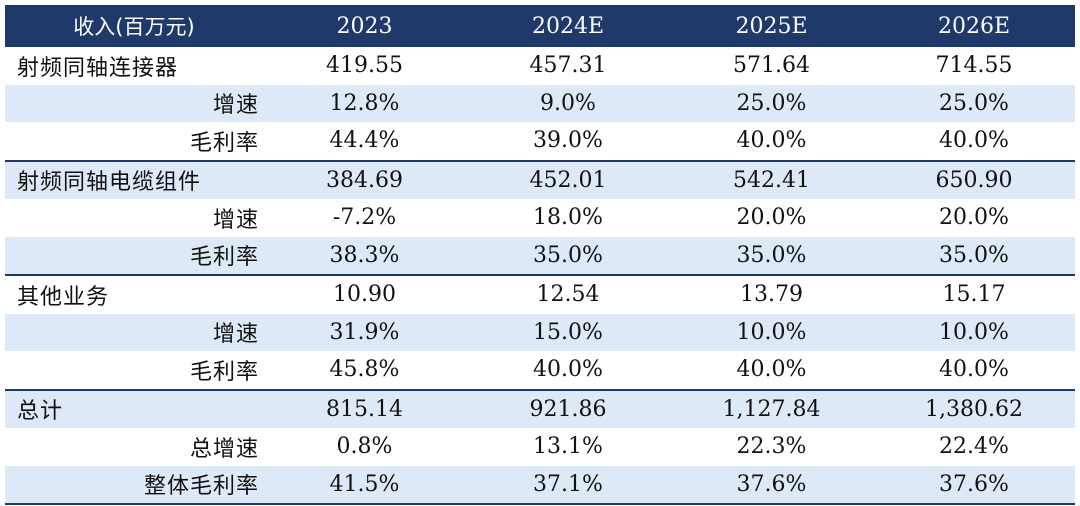  Describe the element at coordinates (134, 294) in the screenshot. I see `row-label: 其他业务` at that location.